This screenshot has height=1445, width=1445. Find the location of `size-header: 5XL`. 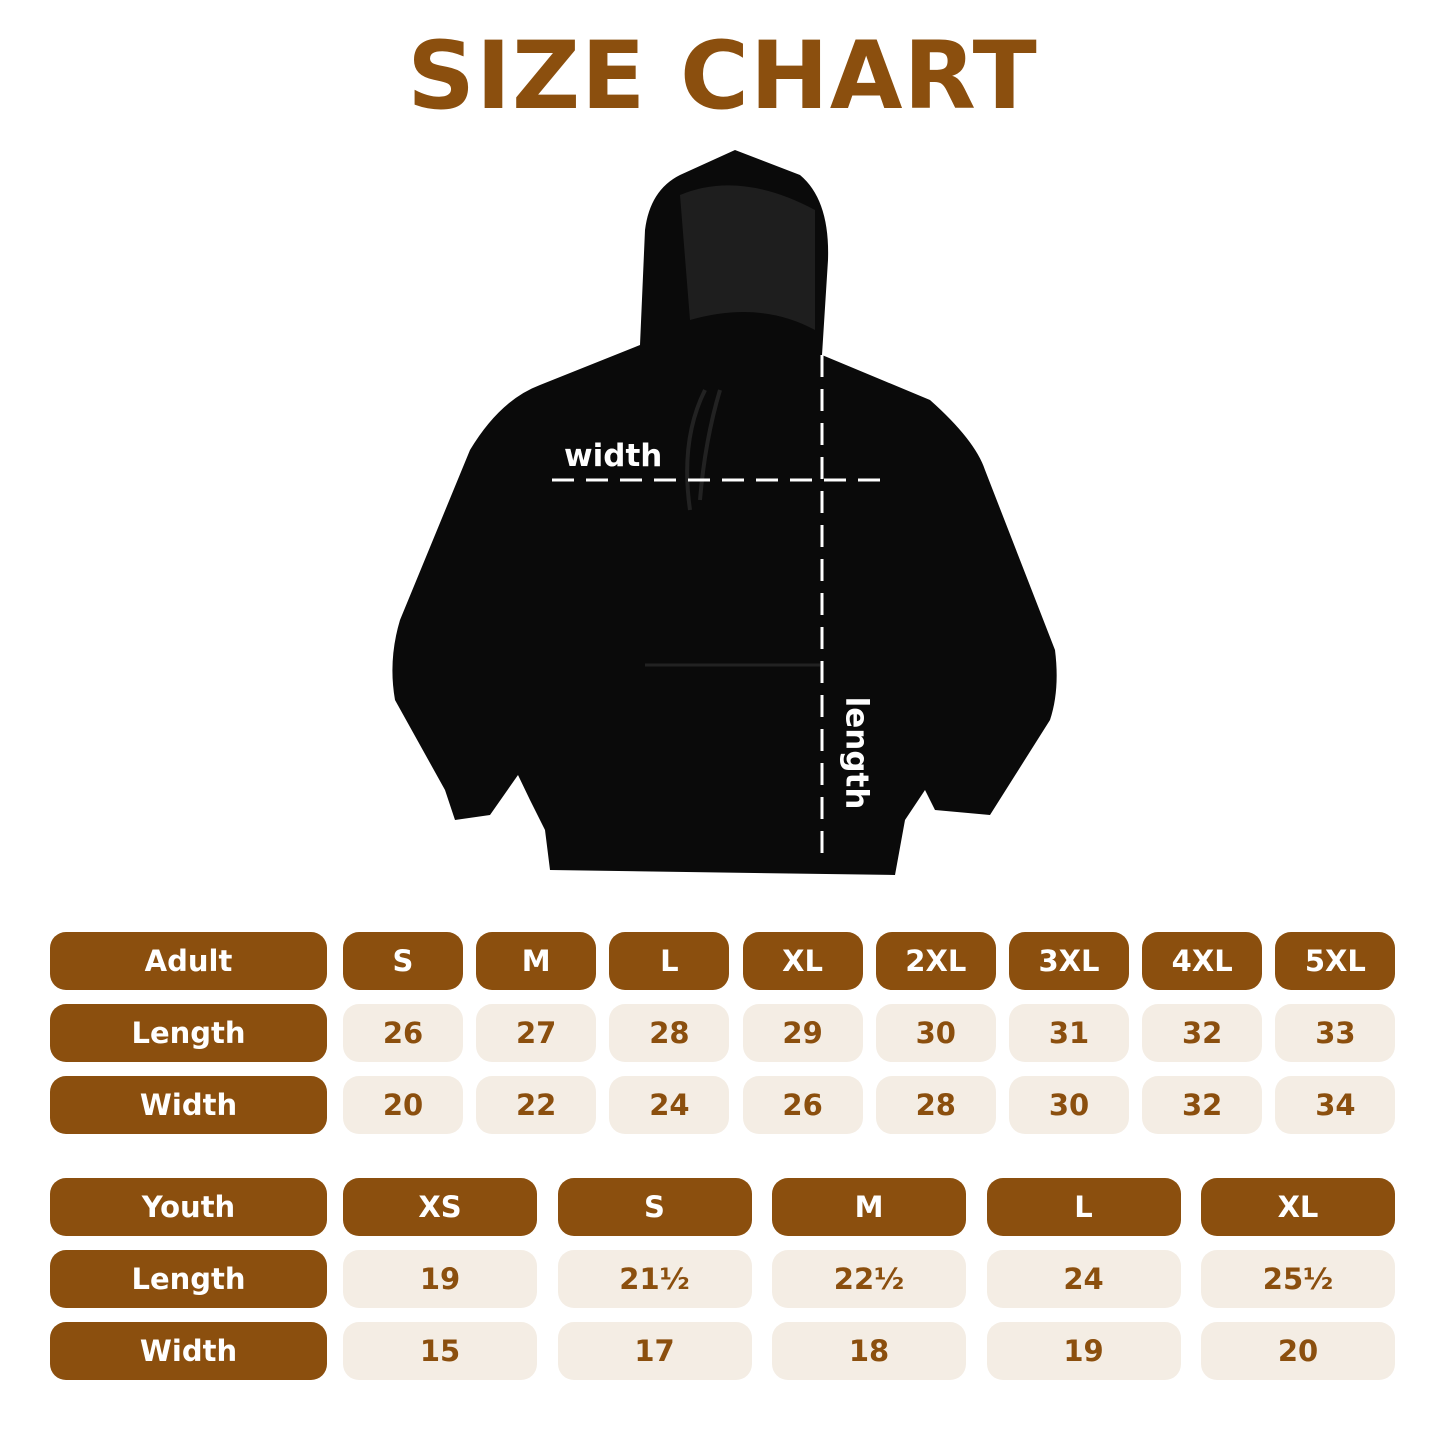

size-header: 5XL is located at coordinates (1335, 961).